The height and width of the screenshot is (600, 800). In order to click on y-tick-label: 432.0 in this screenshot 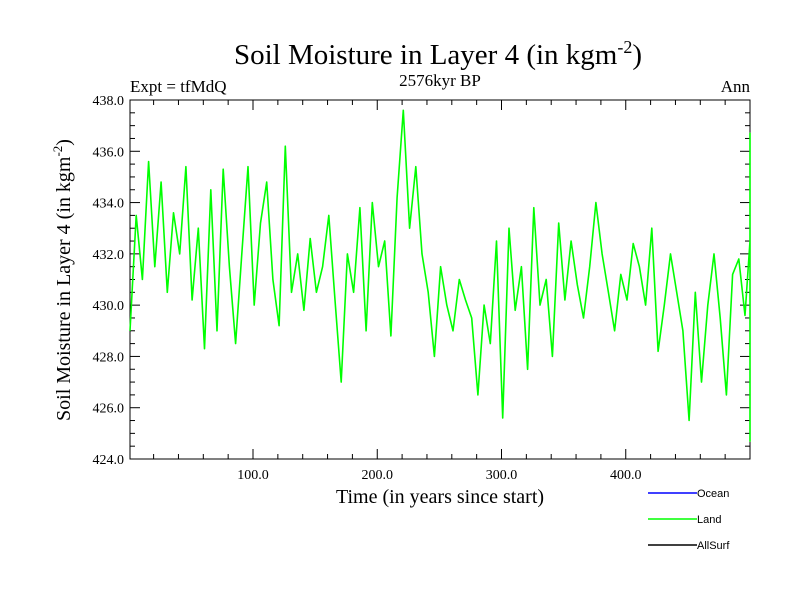, I will do `click(109, 255)`.